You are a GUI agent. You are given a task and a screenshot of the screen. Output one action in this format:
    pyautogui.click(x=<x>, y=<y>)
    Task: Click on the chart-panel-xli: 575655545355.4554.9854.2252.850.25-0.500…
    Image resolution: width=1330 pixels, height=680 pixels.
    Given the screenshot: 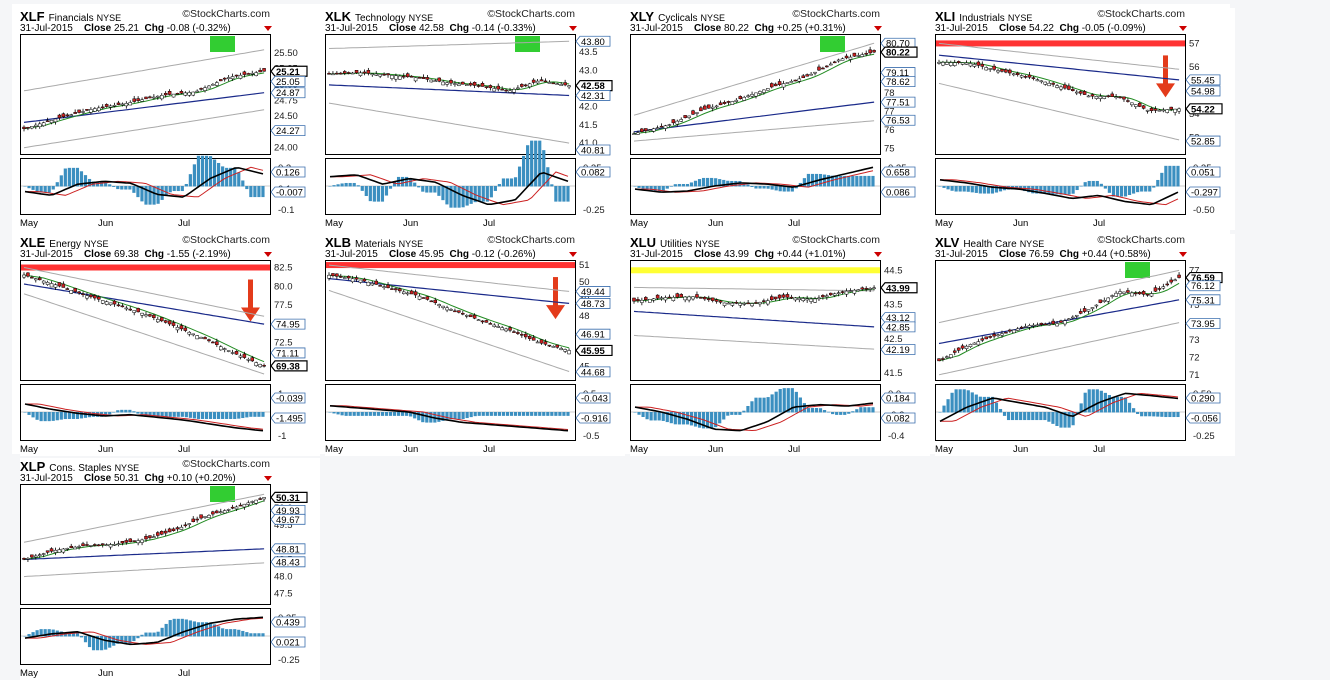 What is the action you would take?
    pyautogui.click(x=1085, y=119)
    